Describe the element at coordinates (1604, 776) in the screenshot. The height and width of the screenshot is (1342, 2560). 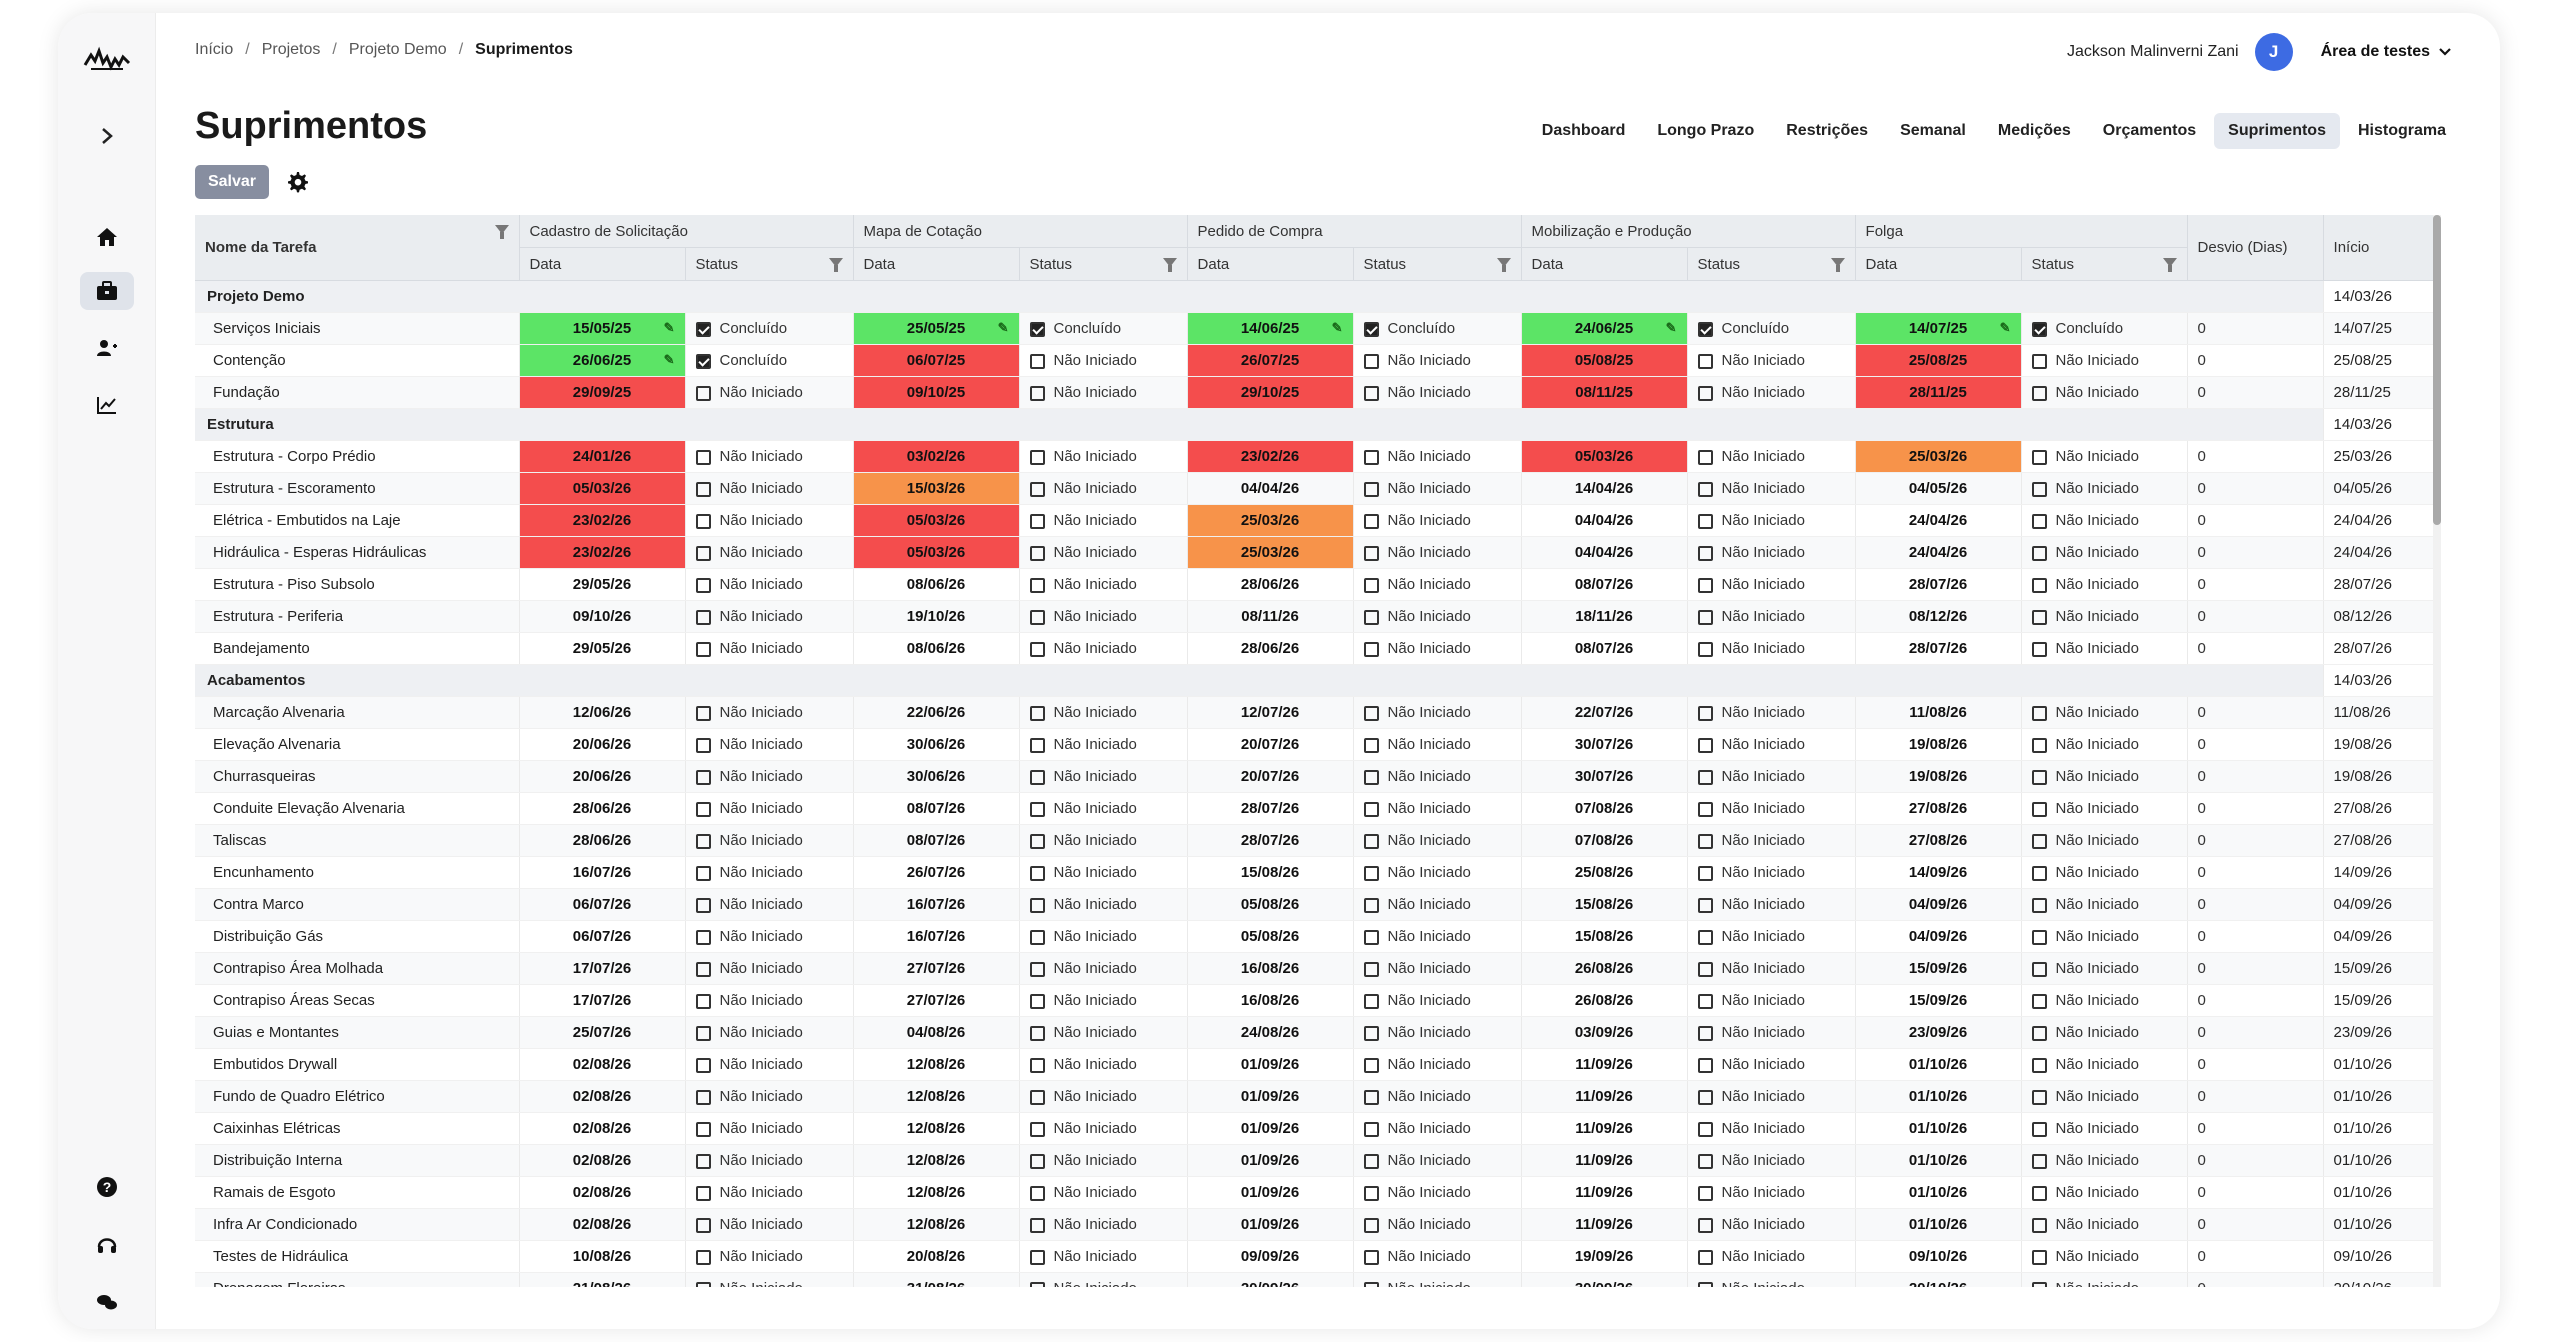
I see `date-cell: 30/07/26` at that location.